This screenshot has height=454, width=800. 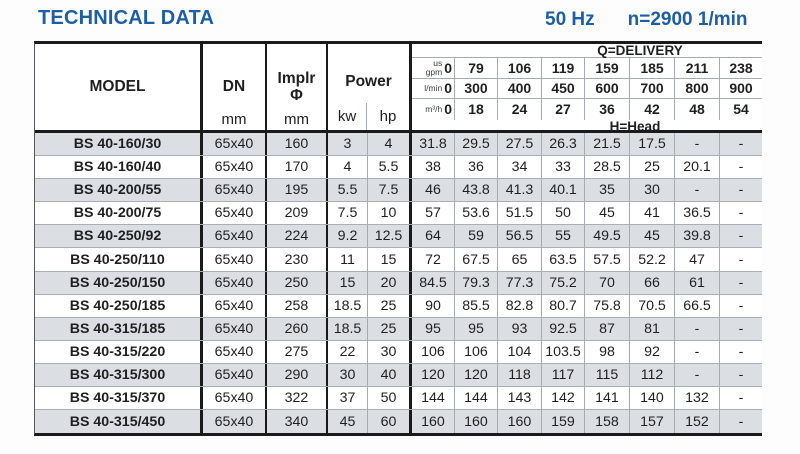 I want to click on head-value-cell: 31.8, so click(x=433, y=144).